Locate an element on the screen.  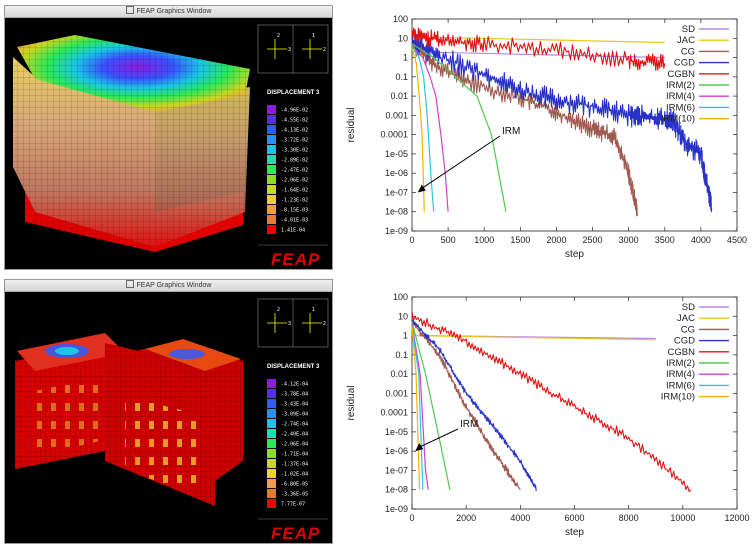
x-tick-label: 3500 is located at coordinates (665, 240).